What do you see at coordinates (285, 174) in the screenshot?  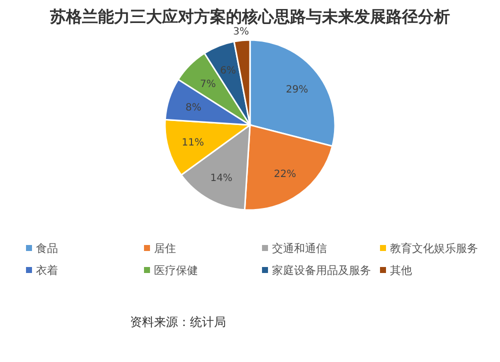 I see `data-label: 22%` at bounding box center [285, 174].